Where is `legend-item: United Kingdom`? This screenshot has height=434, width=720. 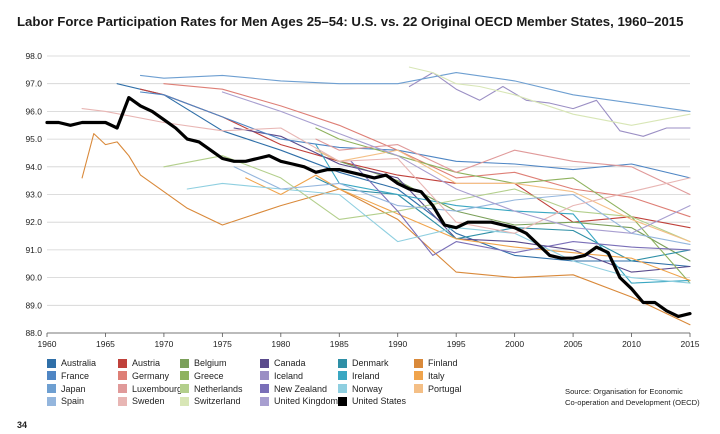 legend-item: United Kingdom is located at coordinates (299, 401).